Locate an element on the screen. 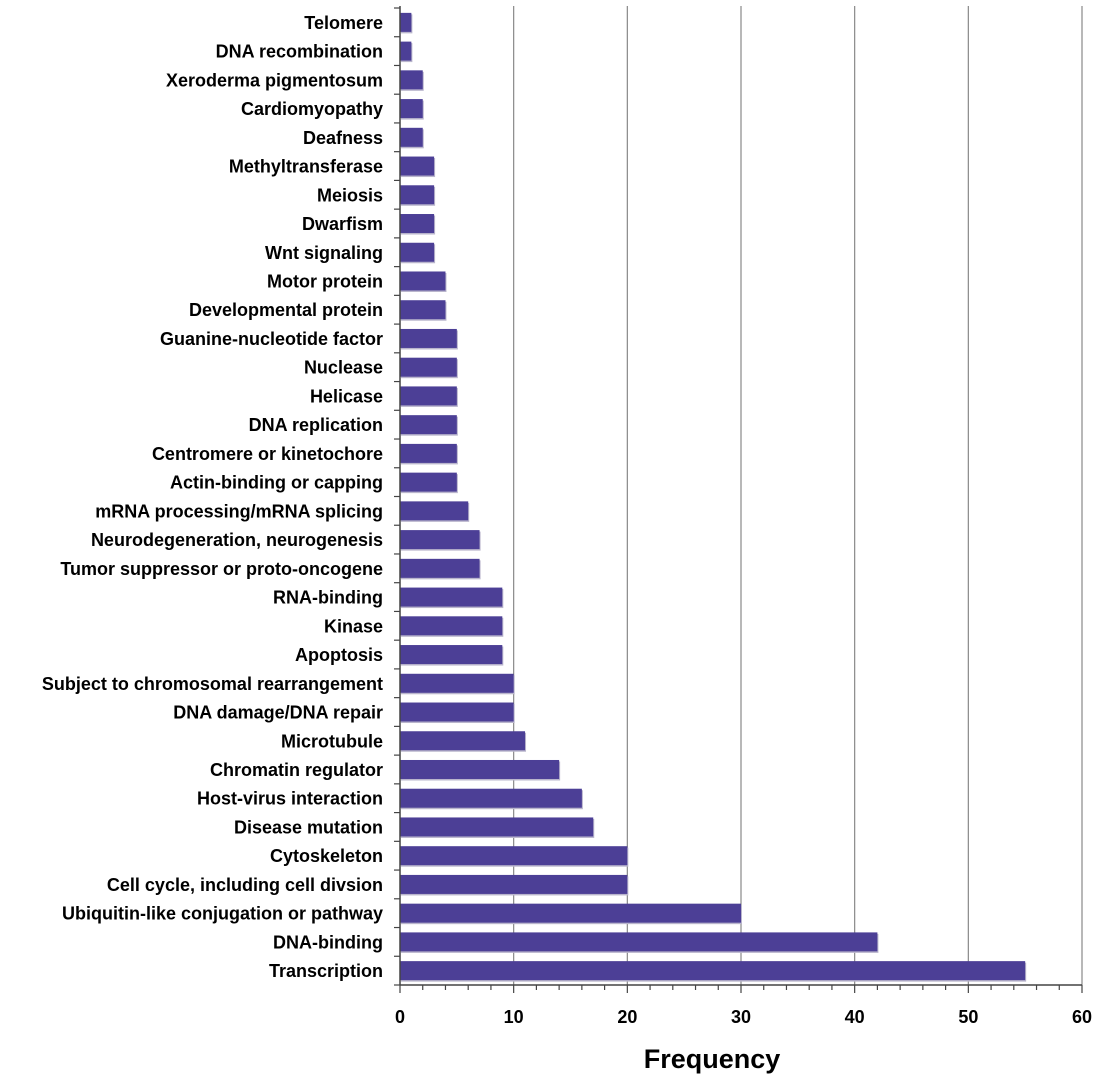 This screenshot has height=1080, width=1099. category-label: Apoptosis is located at coordinates (339, 655).